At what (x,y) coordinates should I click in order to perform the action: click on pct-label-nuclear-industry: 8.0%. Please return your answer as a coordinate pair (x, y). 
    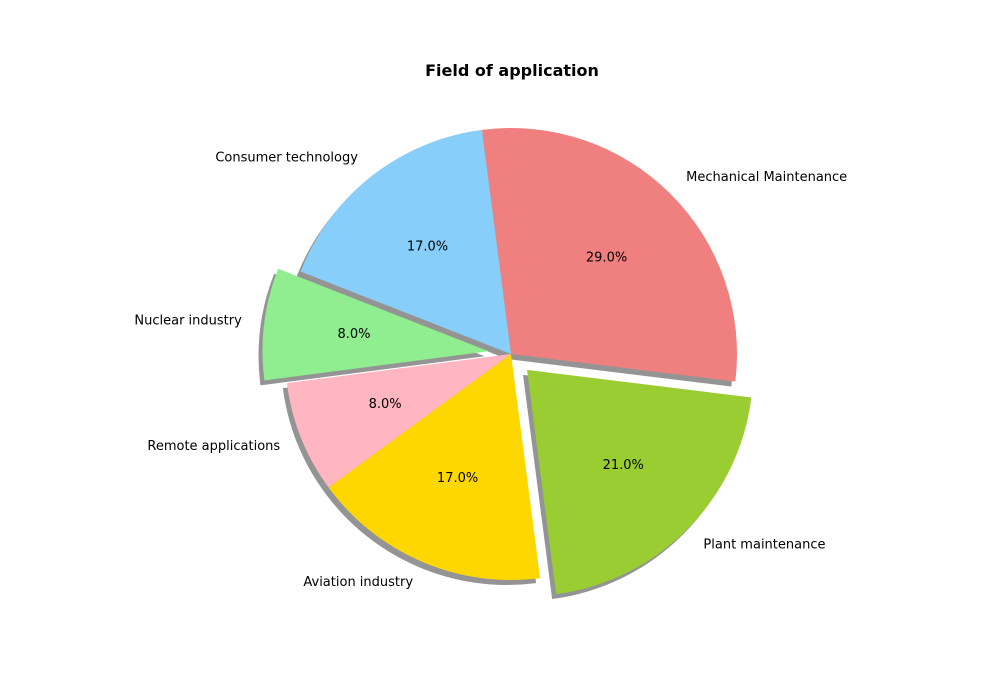
    Looking at the image, I should click on (353, 334).